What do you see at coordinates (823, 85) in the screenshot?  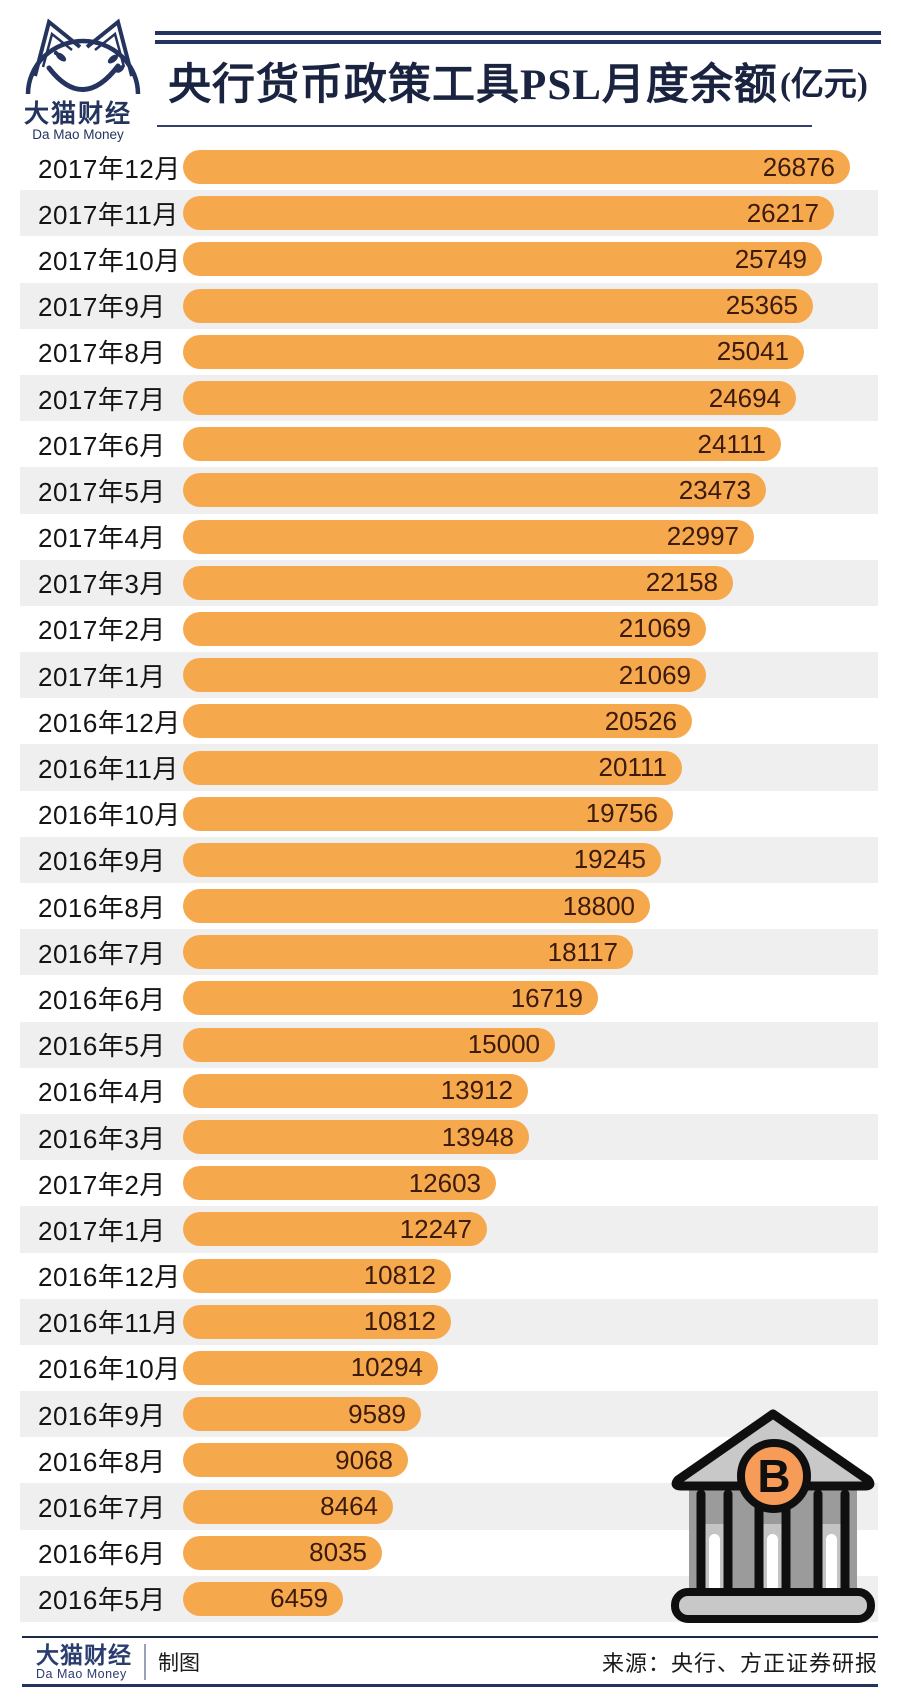 I see `chart-title-unit: (亿元)` at bounding box center [823, 85].